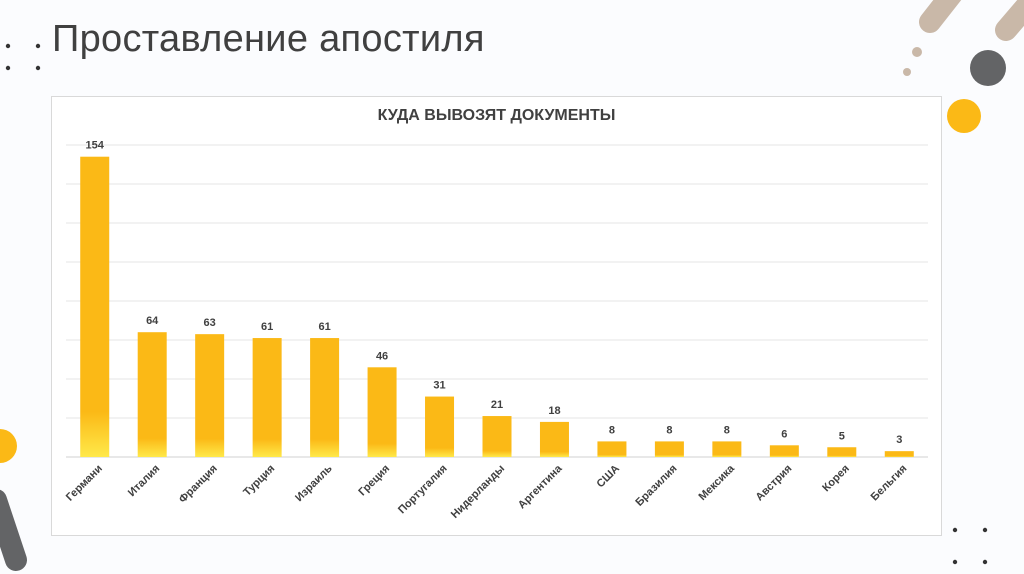 This screenshot has height=574, width=1024. Describe the element at coordinates (478, 492) in the screenshot. I see `category-label: Нидерланды` at that location.